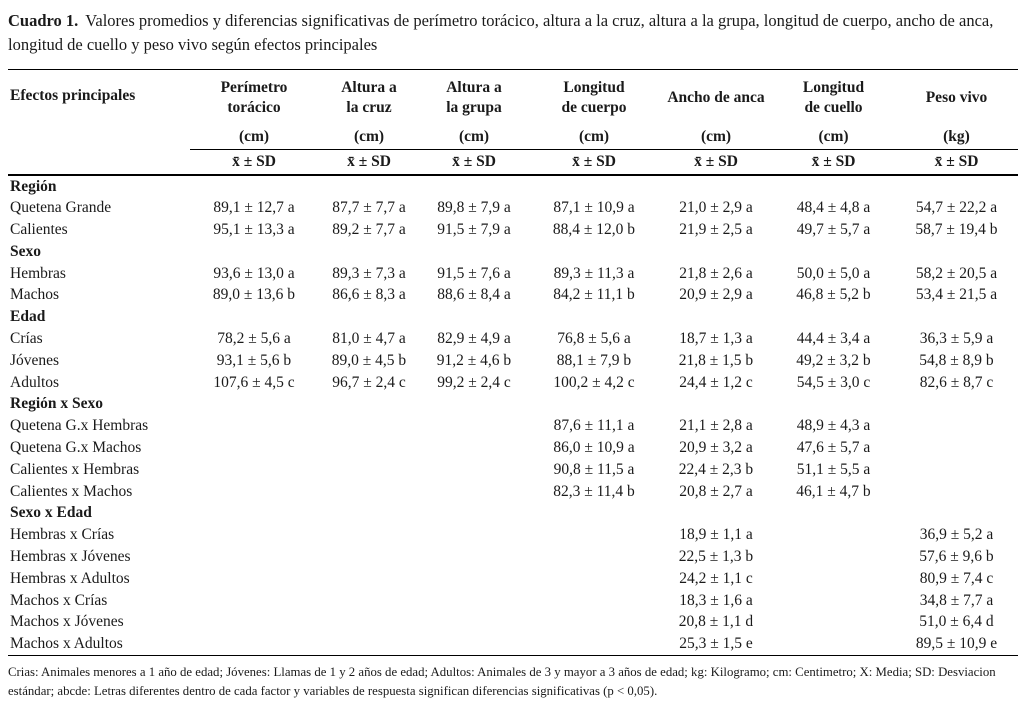  Describe the element at coordinates (25, 251) in the screenshot. I see `section-header: Sexo` at that location.